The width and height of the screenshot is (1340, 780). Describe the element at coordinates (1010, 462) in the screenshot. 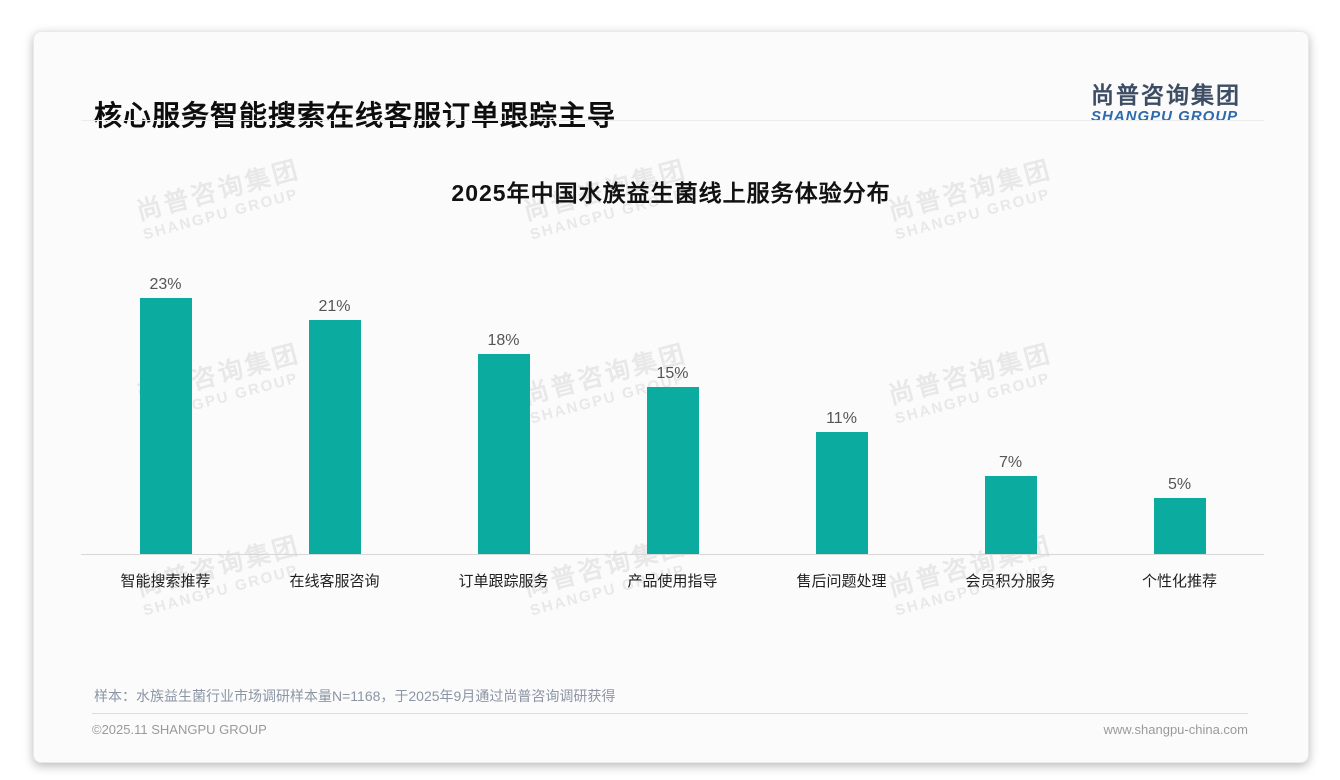

I see `bar-value-label: 7%` at that location.